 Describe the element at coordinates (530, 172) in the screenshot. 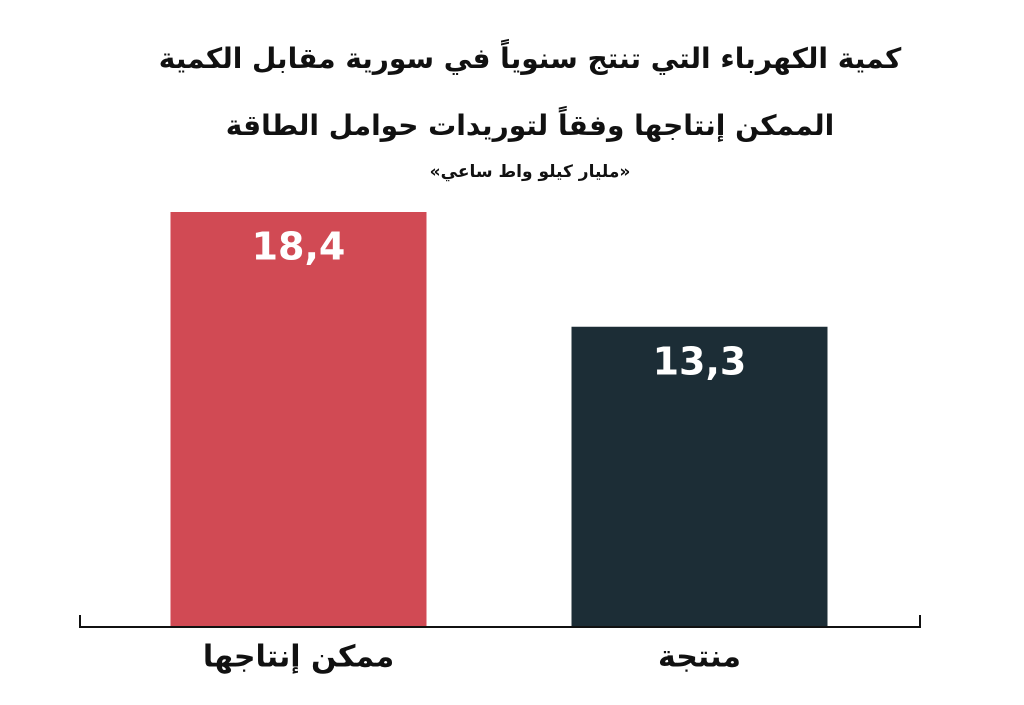

I see `chart-subtitle: «مليار كيلو واط ساعي»` at that location.